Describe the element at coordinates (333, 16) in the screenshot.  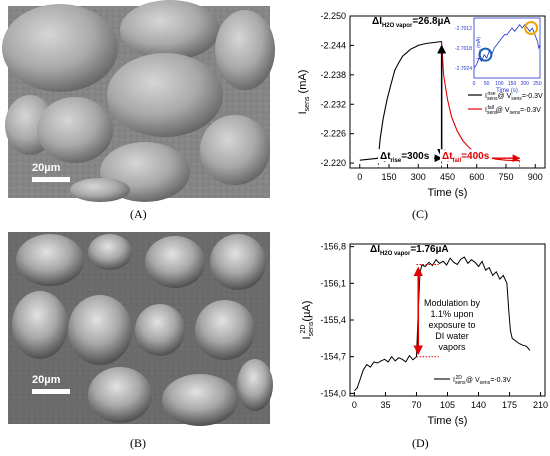
I see `y-tick-label-c: -2.250` at that location.